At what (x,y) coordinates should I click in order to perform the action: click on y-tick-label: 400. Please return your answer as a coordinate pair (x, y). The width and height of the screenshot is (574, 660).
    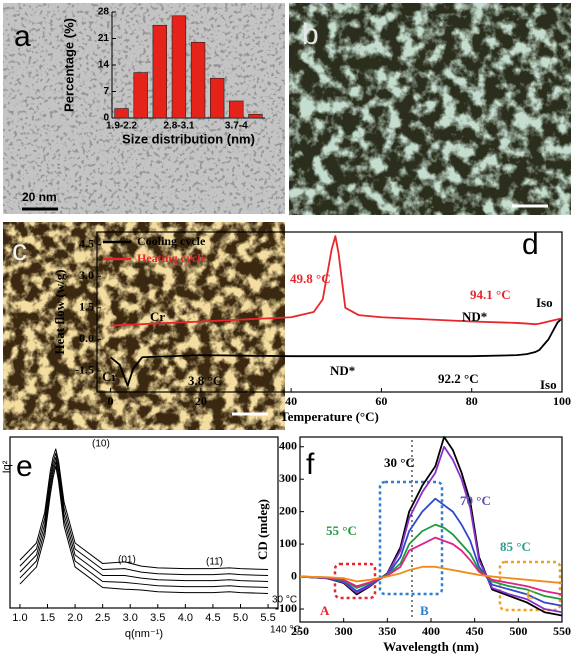
    Looking at the image, I should click on (288, 445).